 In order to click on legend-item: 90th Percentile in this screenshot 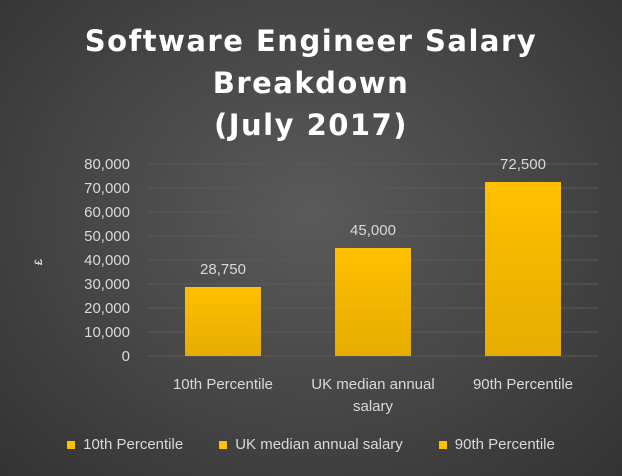, I will do `click(496, 444)`.